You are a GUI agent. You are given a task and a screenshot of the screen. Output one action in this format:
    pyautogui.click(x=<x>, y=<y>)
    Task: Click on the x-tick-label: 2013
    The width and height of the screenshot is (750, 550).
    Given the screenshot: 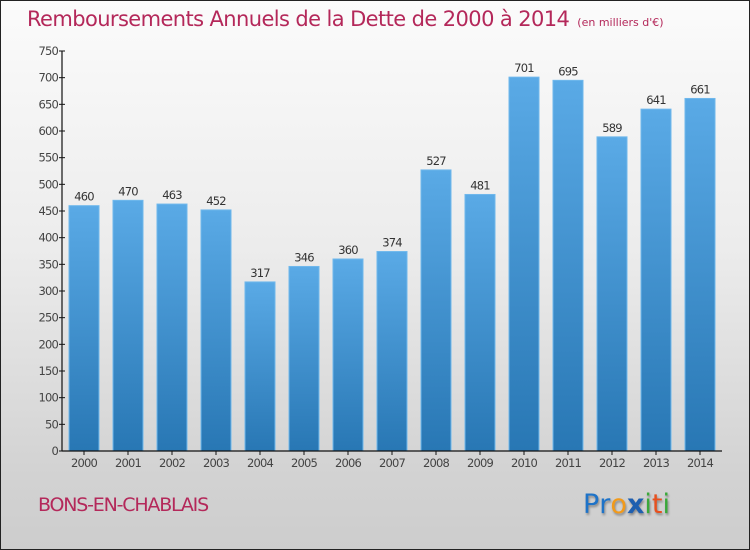 What is the action you would take?
    pyautogui.click(x=656, y=463)
    